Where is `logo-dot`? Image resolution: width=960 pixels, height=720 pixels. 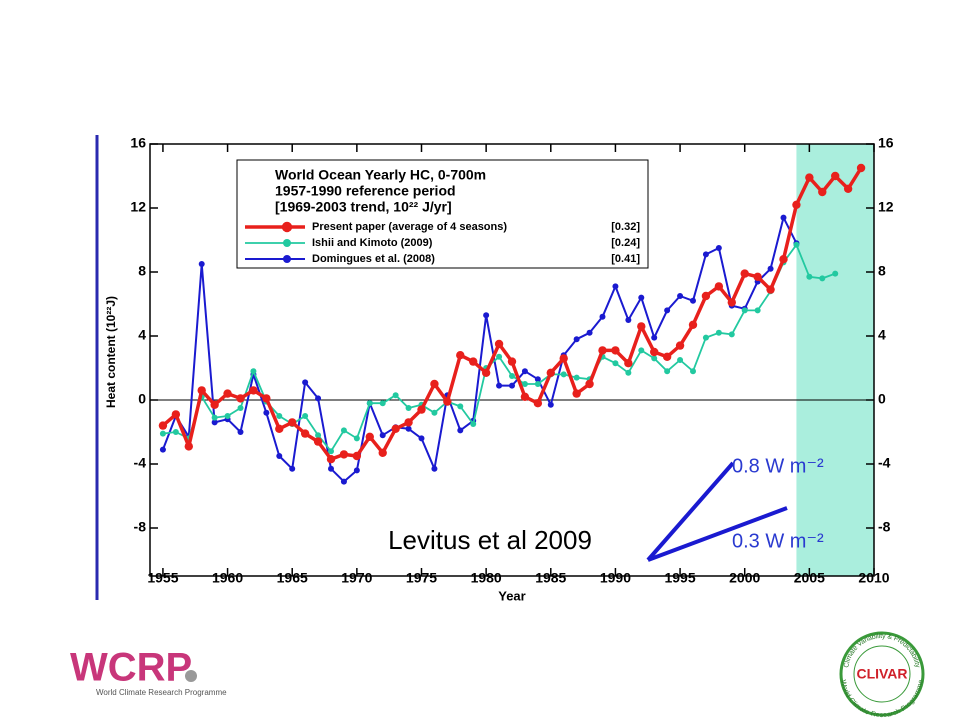 logo-dot is located at coordinates (191, 676).